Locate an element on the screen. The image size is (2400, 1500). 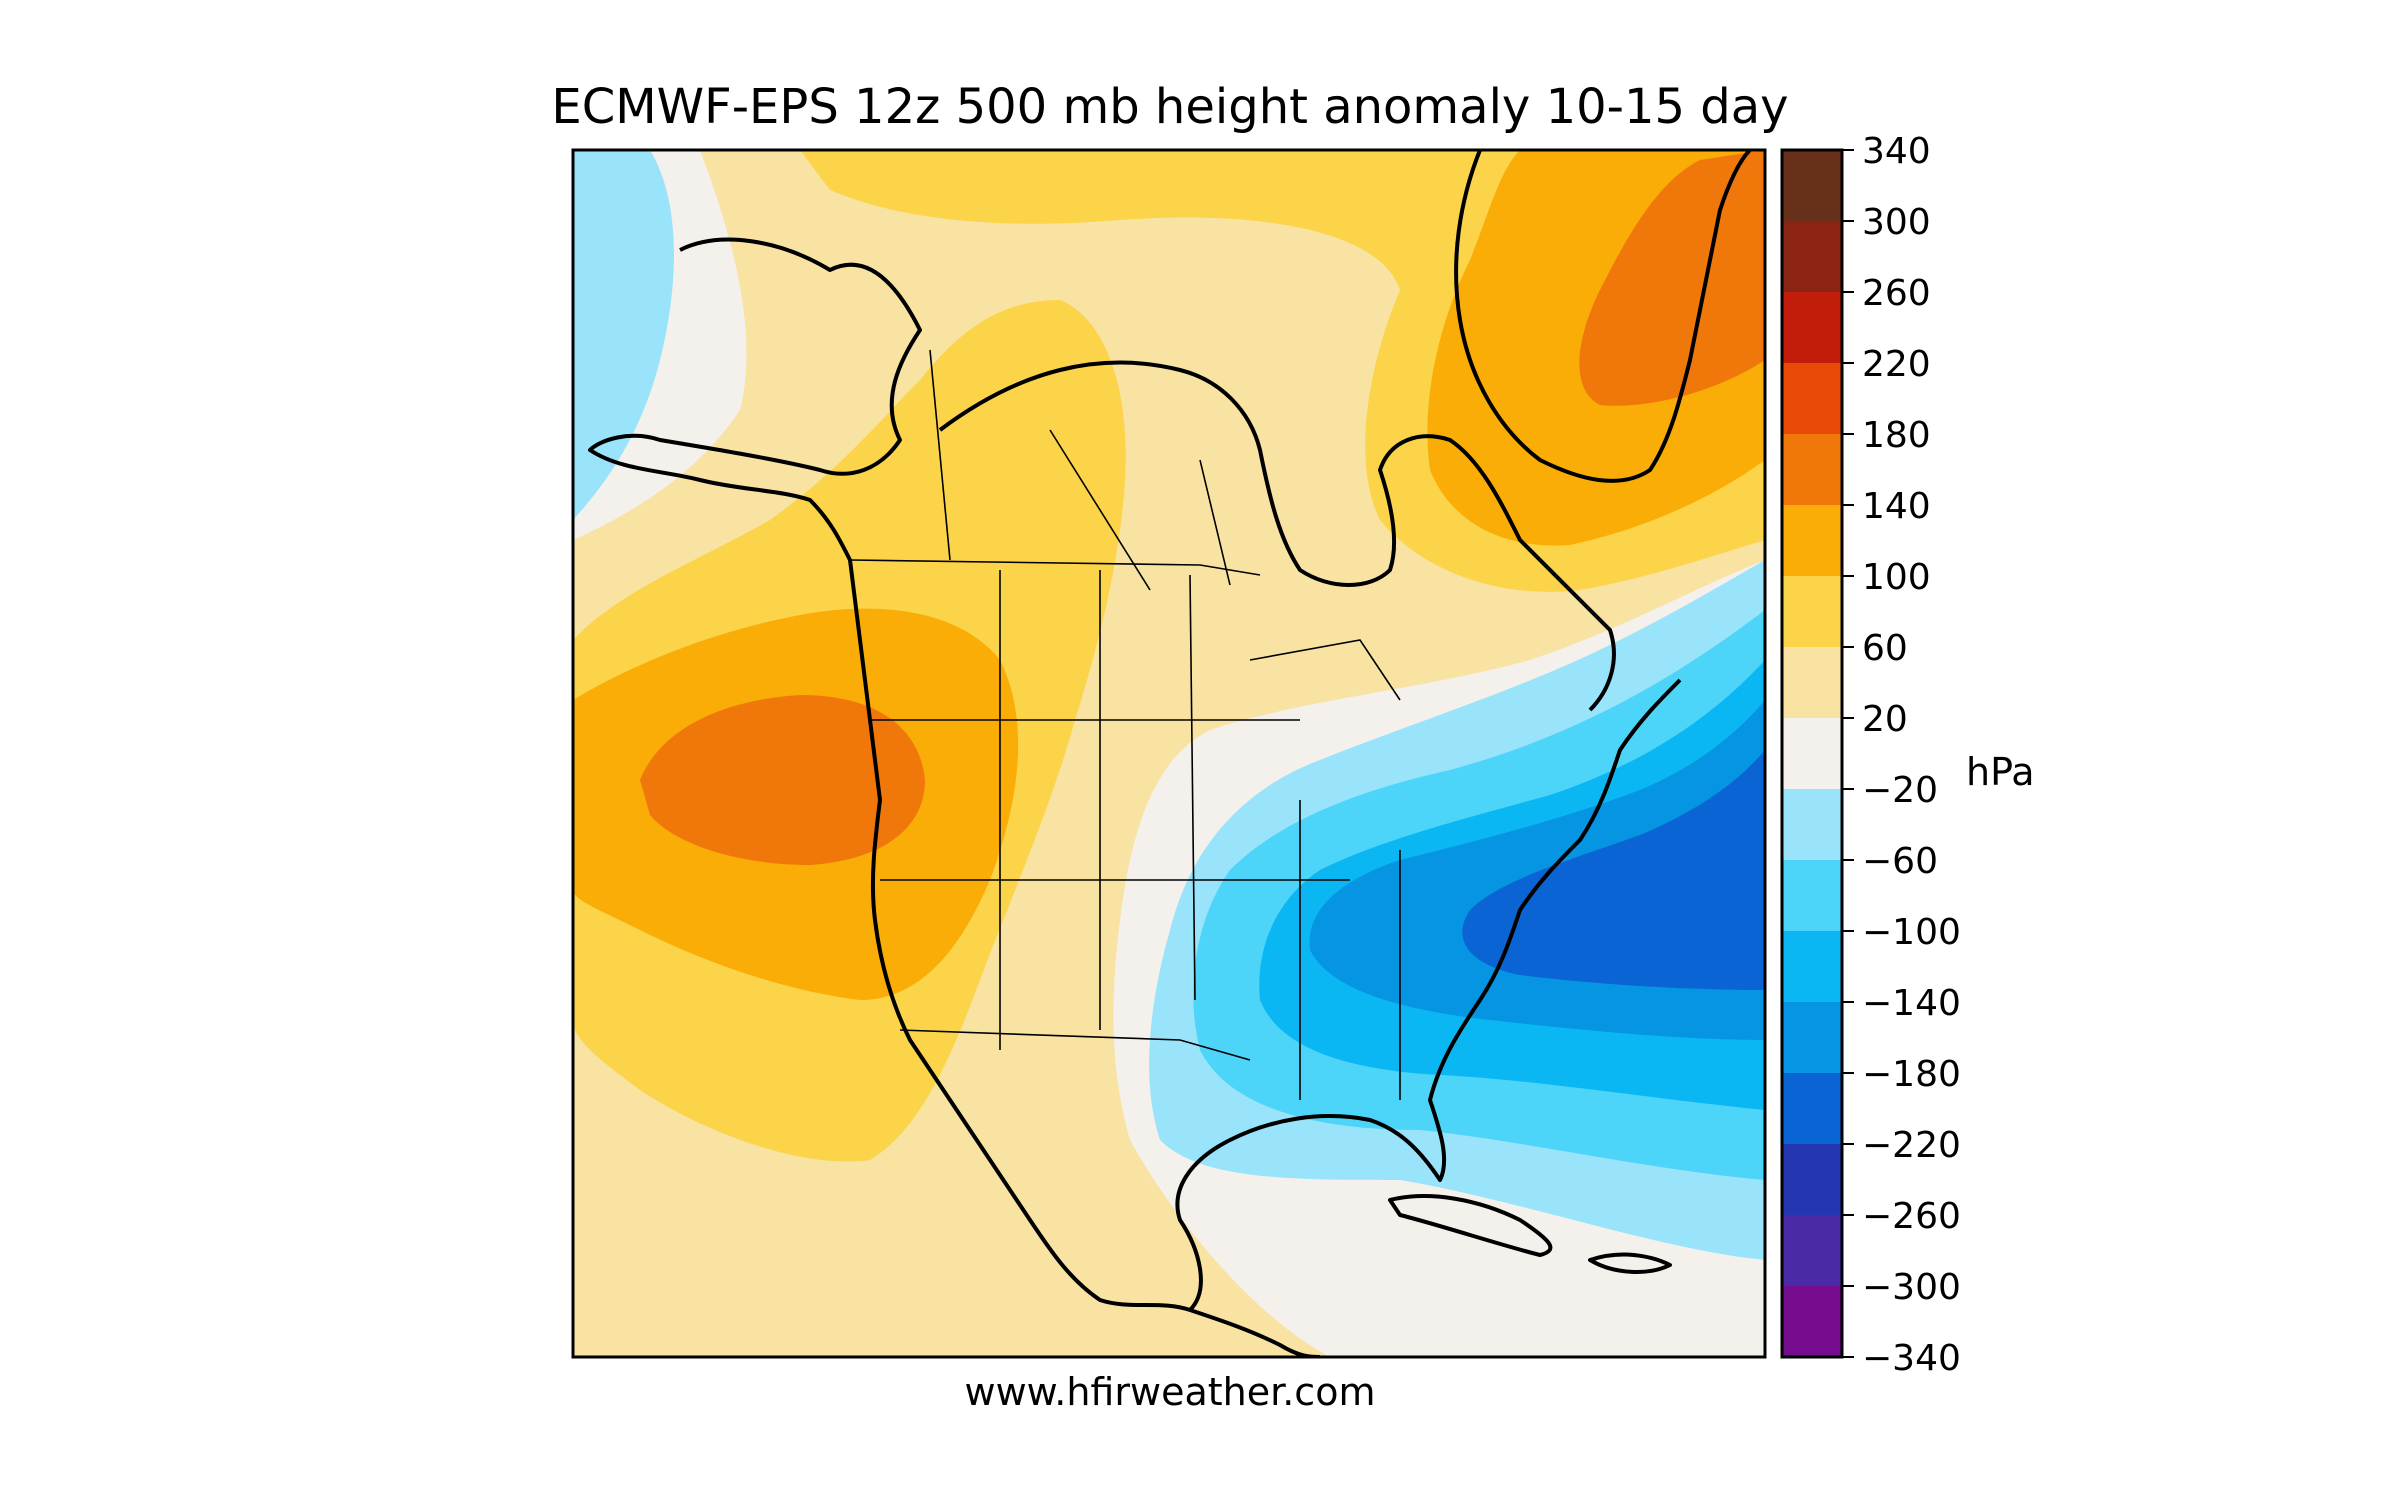
colorbar-tick-label: −180 is located at coordinates (1911, 1074).